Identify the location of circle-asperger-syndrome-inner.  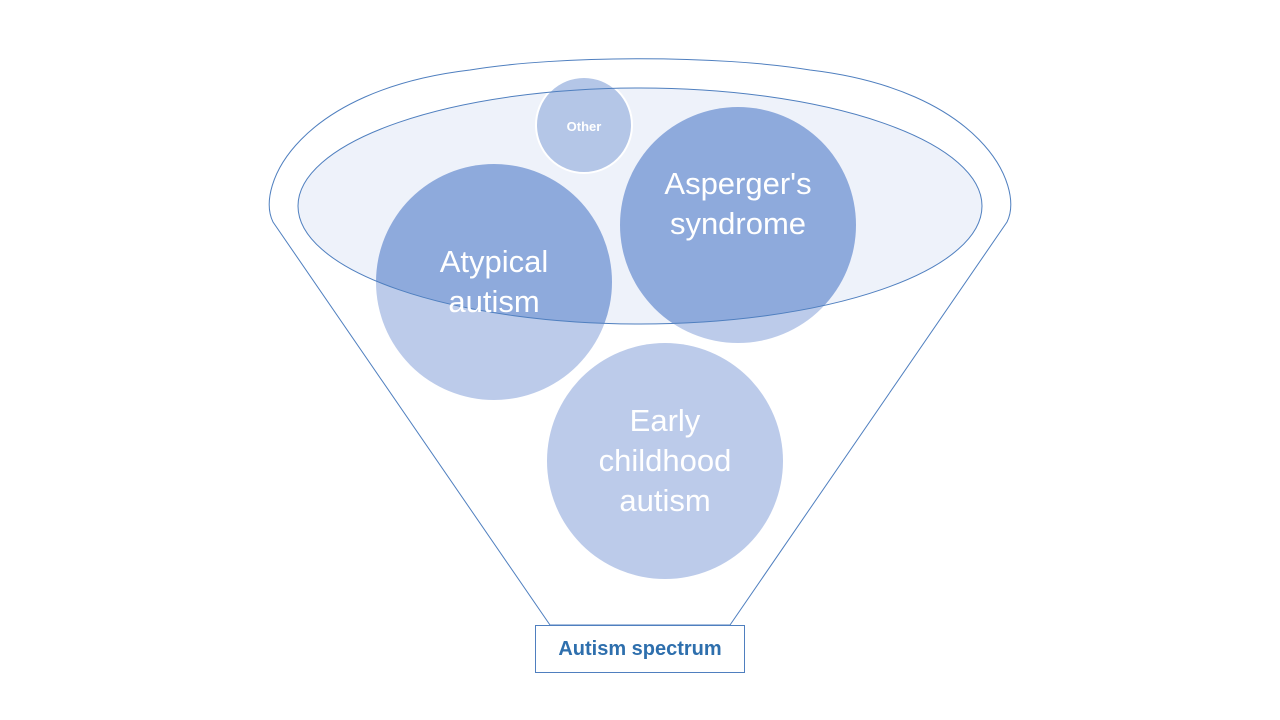
(738, 215).